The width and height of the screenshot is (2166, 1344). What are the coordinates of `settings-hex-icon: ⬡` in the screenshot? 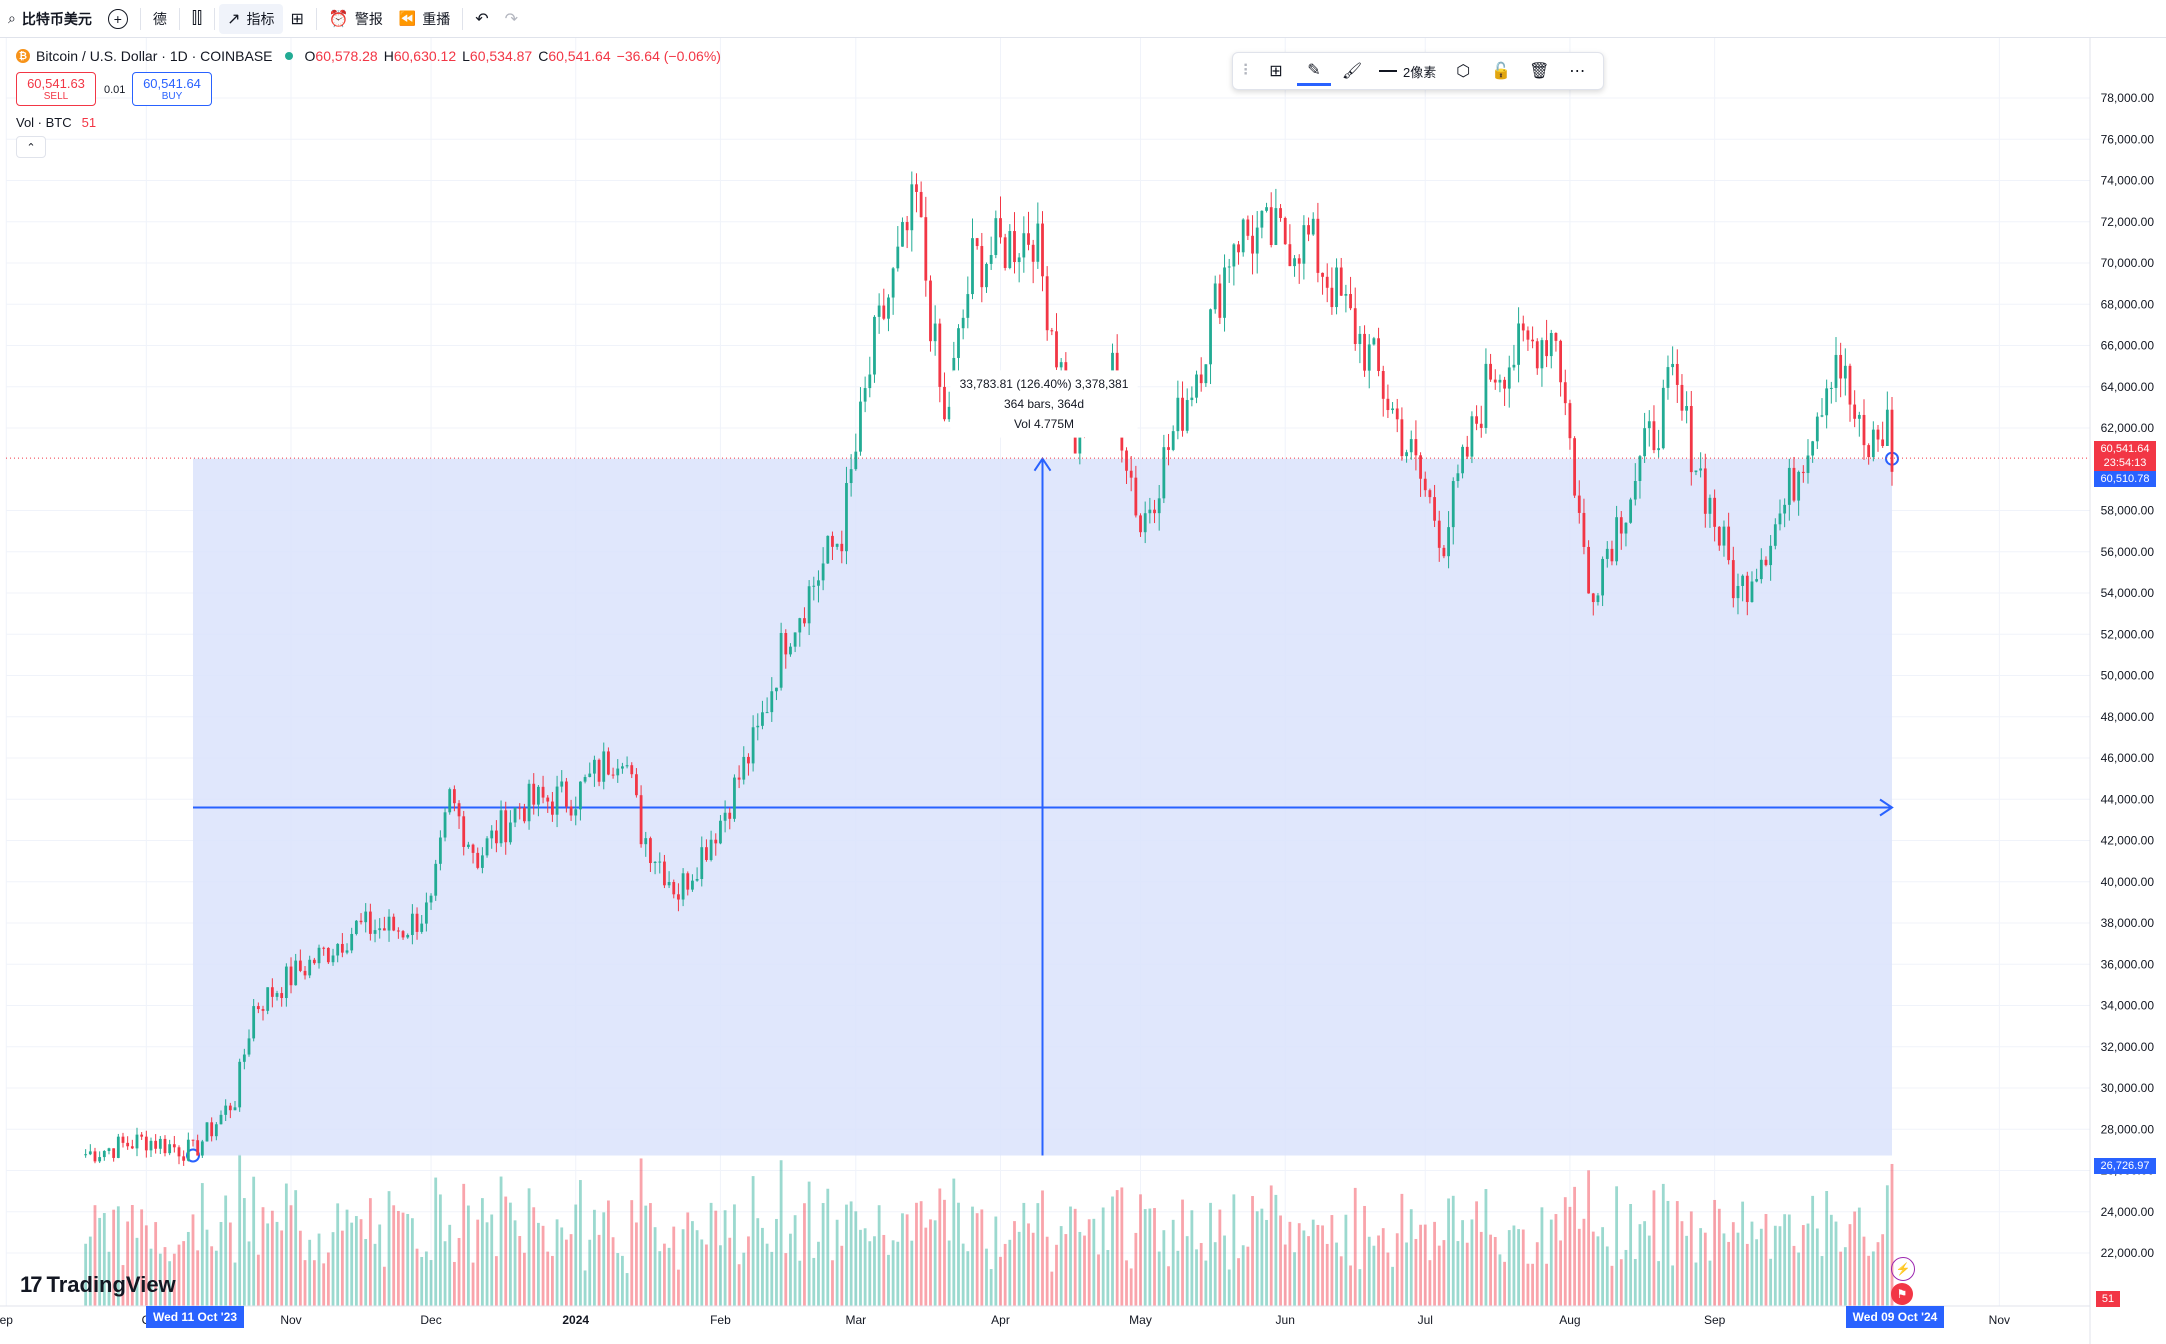 It's located at (1463, 71).